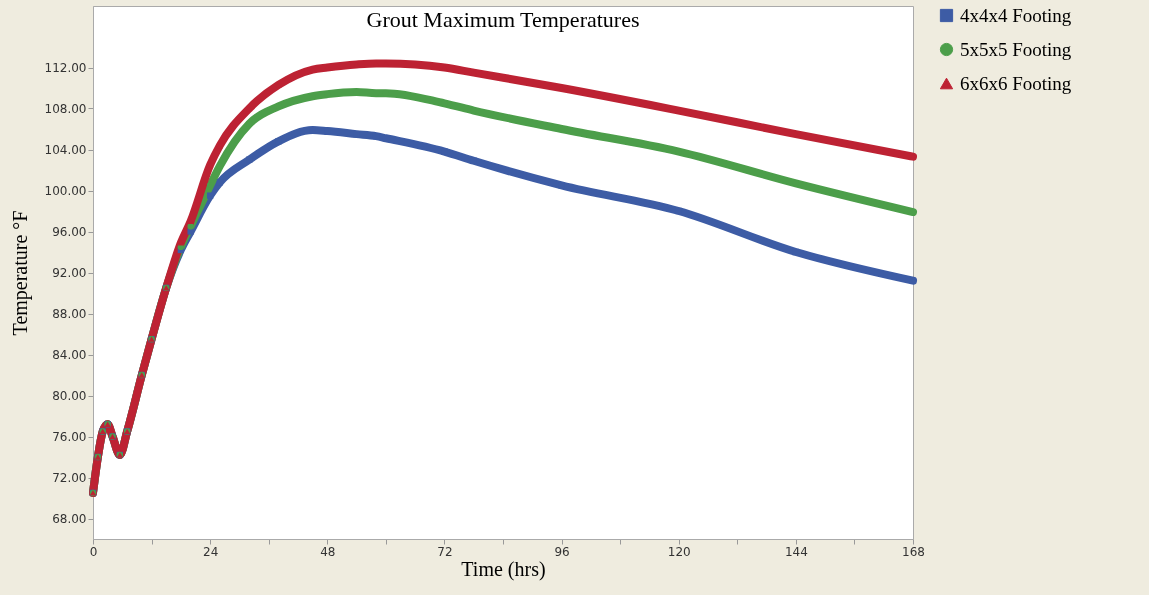 The height and width of the screenshot is (595, 1149). Describe the element at coordinates (211, 551) in the screenshot. I see `x-tick-label: 24` at that location.